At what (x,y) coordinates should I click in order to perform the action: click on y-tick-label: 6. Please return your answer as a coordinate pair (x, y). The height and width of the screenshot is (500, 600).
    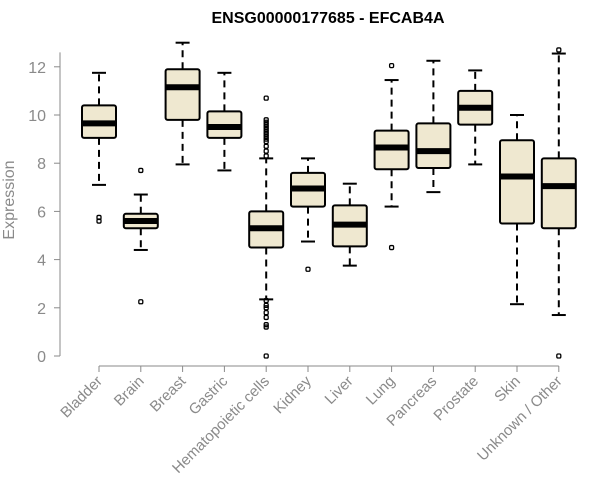
    Looking at the image, I should click on (41, 212).